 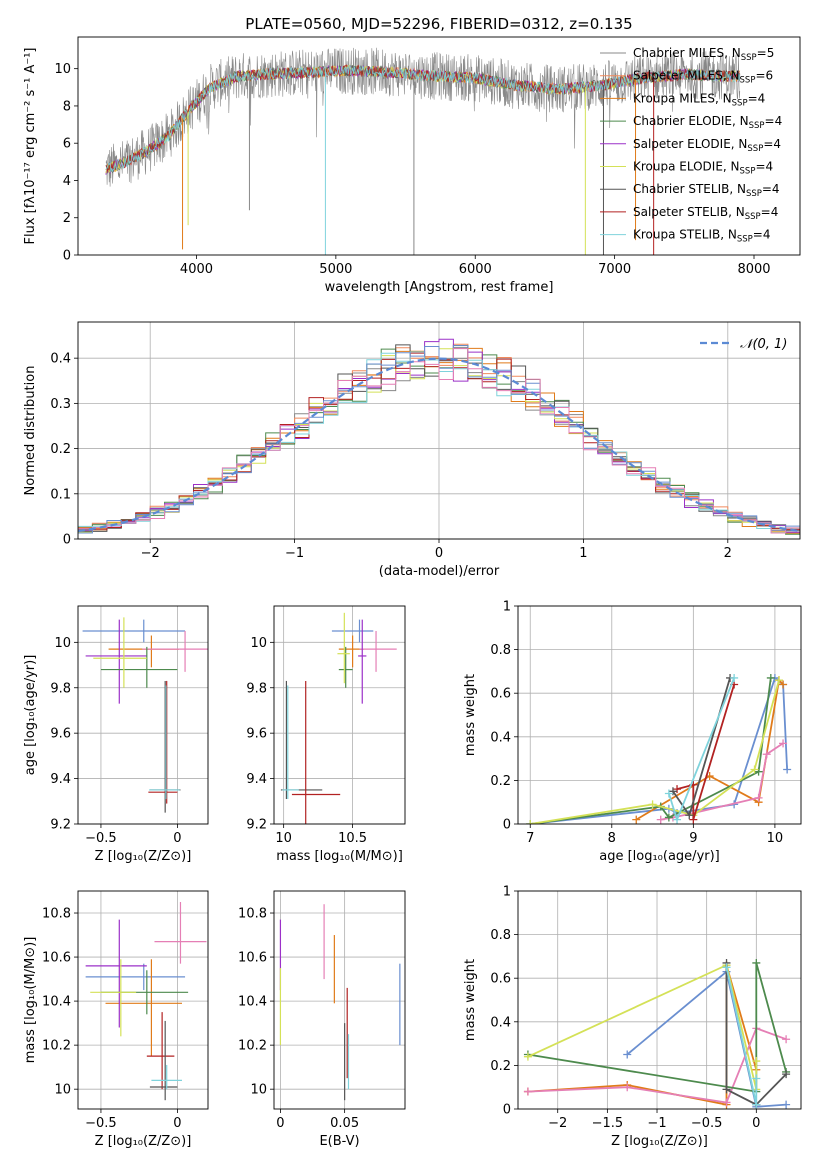 What do you see at coordinates (690, 144) in the screenshot?
I see `legend-label: Salpeter ELODIE, N` at bounding box center [690, 144].